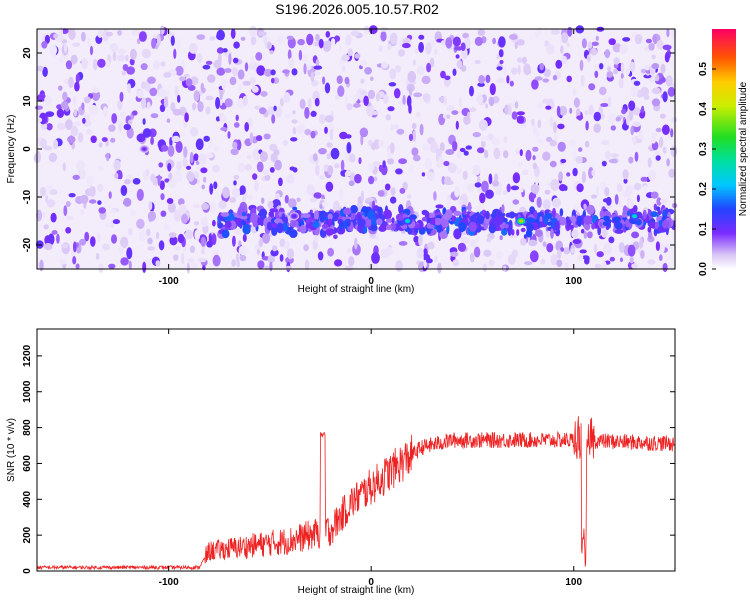 The width and height of the screenshot is (750, 600). I want to click on snr-y-tick-label: 1000, so click(27, 391).